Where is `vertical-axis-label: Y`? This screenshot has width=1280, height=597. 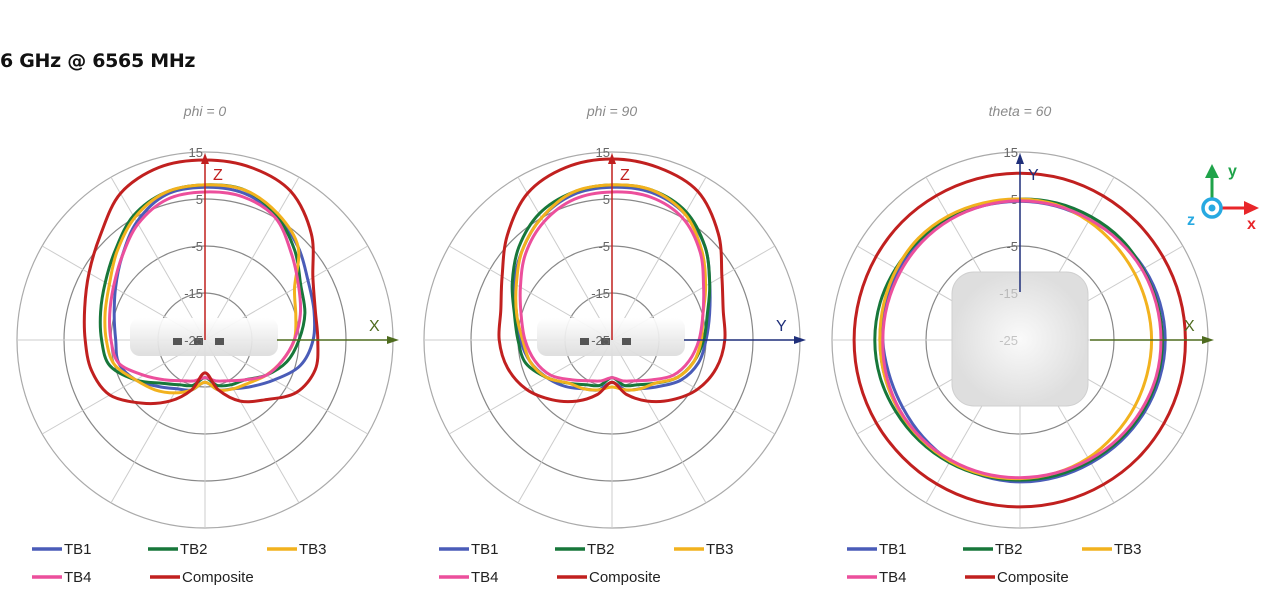 vertical-axis-label: Y is located at coordinates (1033, 175).